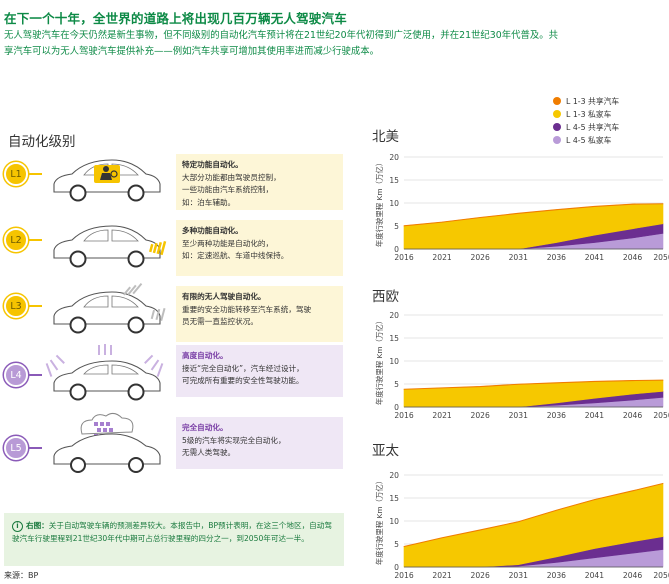 Image resolution: width=669 pixels, height=584 pixels. Describe the element at coordinates (109, 308) in the screenshot. I see `car-partial-sensor-icon` at that location.